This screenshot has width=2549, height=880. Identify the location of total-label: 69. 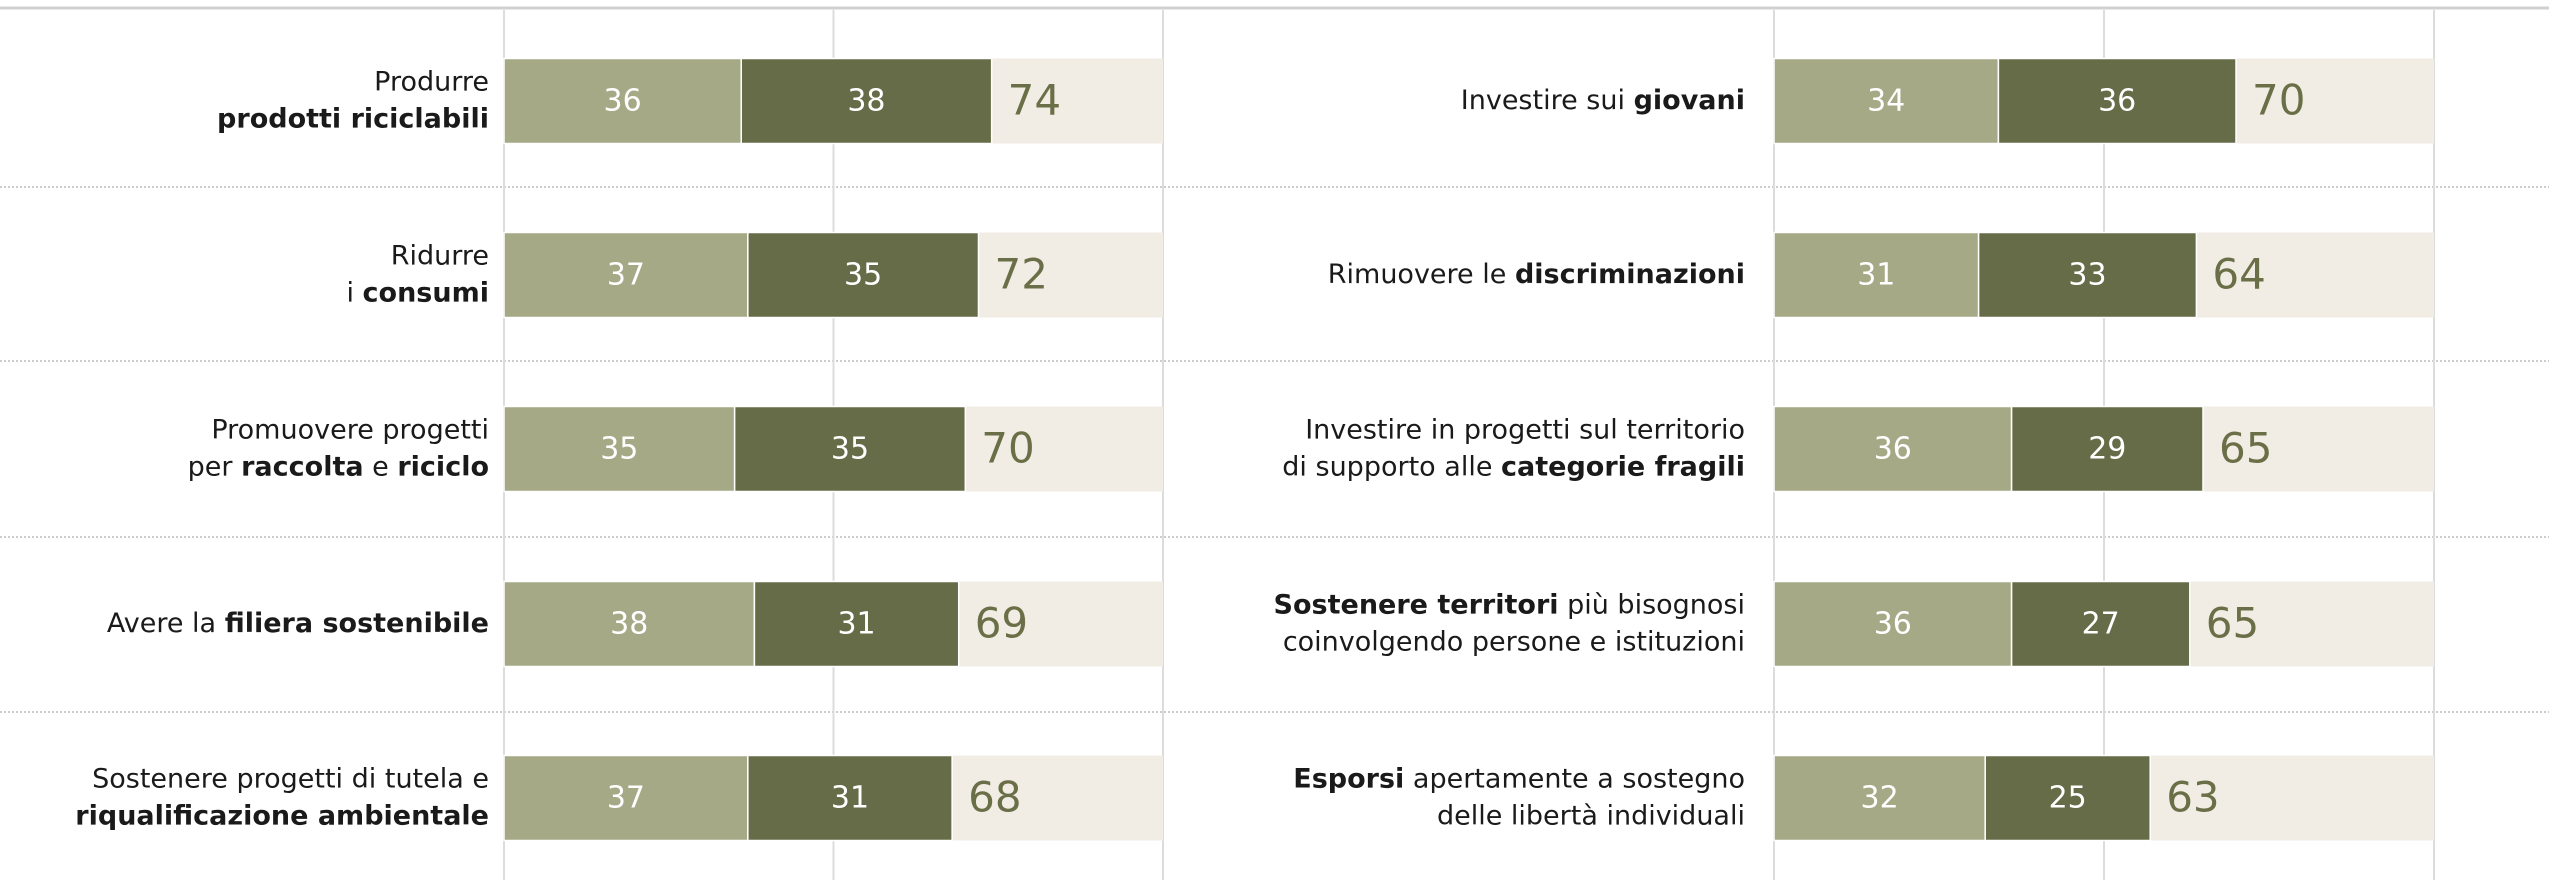
(1001, 623).